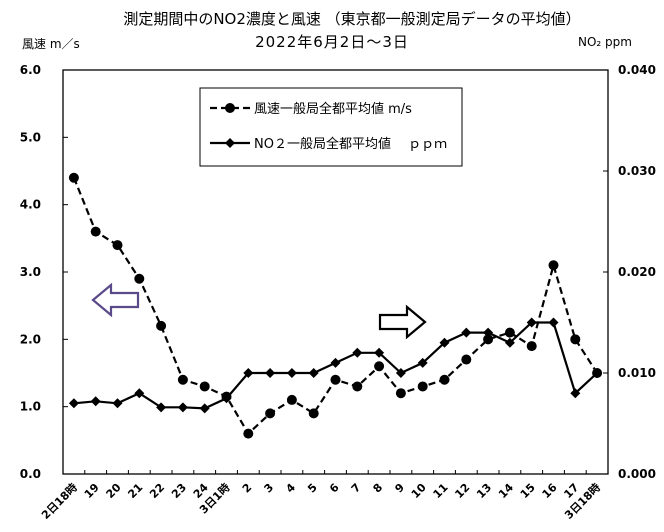 The image size is (664, 532). What do you see at coordinates (230, 143) in the screenshot?
I see `legend-no2-marker` at bounding box center [230, 143].